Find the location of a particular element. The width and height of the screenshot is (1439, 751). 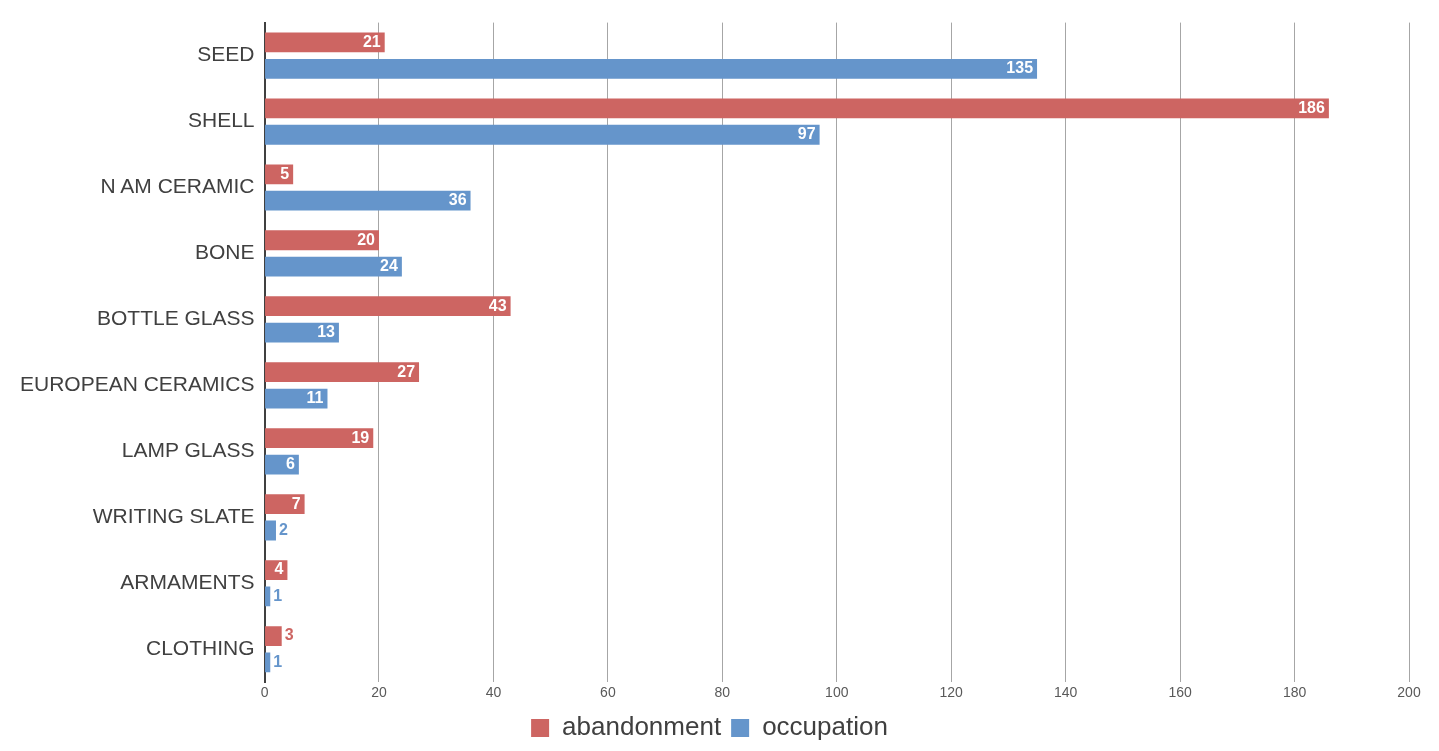

data-label: 7 is located at coordinates (296, 503).